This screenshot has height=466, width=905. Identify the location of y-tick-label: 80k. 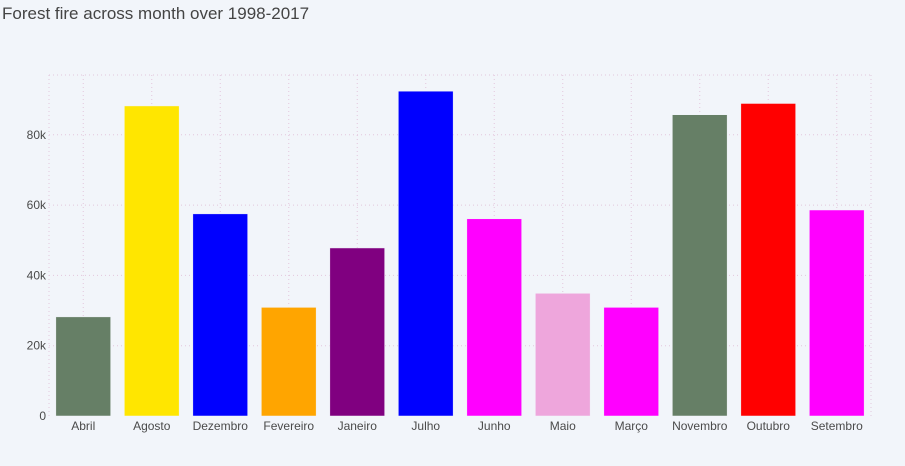
(37, 135).